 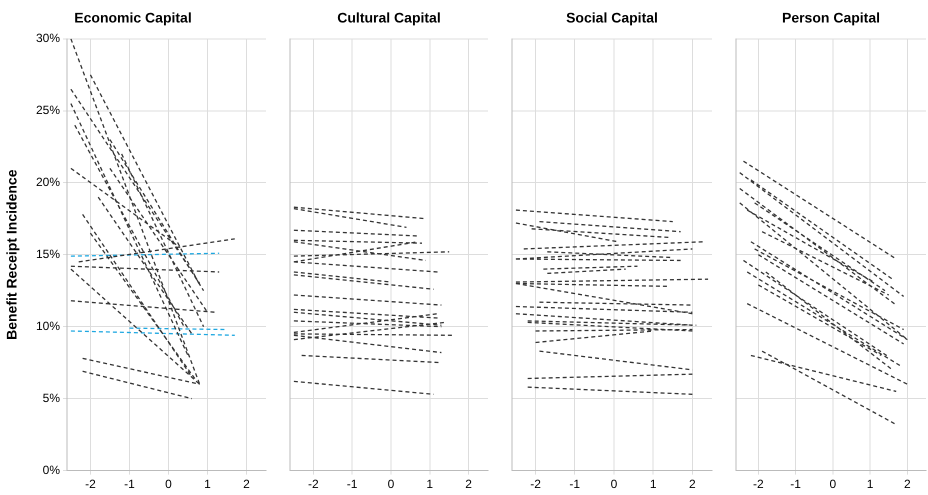 What do you see at coordinates (48, 325) in the screenshot?
I see `y-tick-label: 10%` at bounding box center [48, 325].